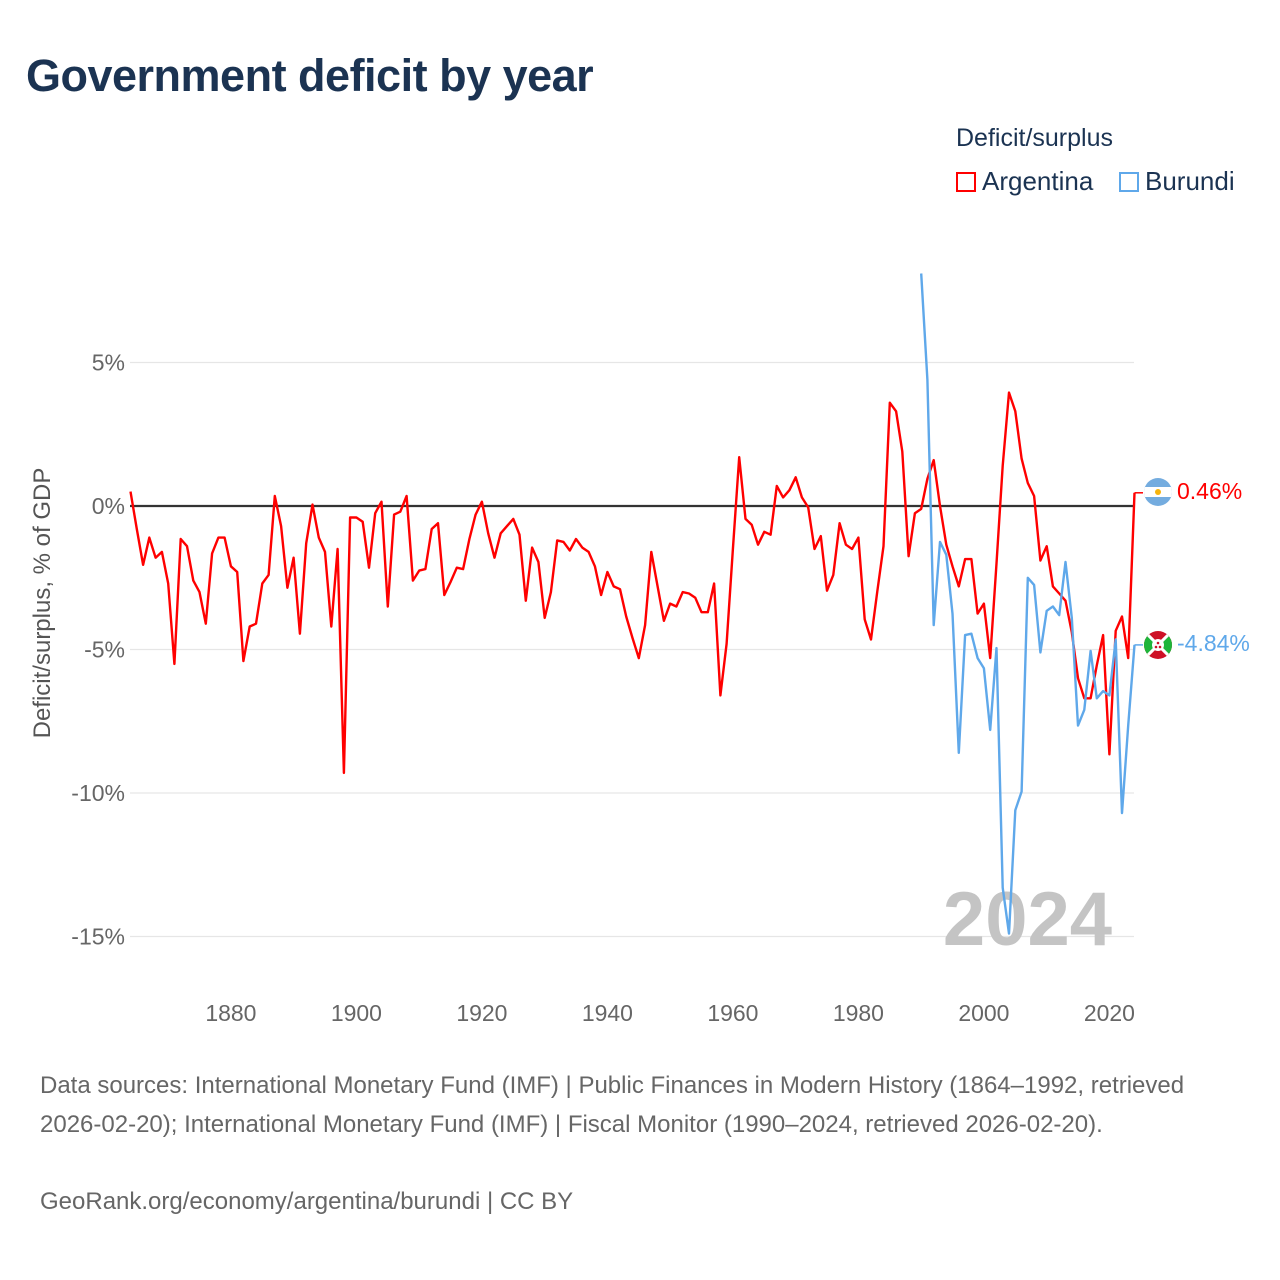 The width and height of the screenshot is (1280, 1280). I want to click on x-tick-label: 2020, so click(1109, 1013).